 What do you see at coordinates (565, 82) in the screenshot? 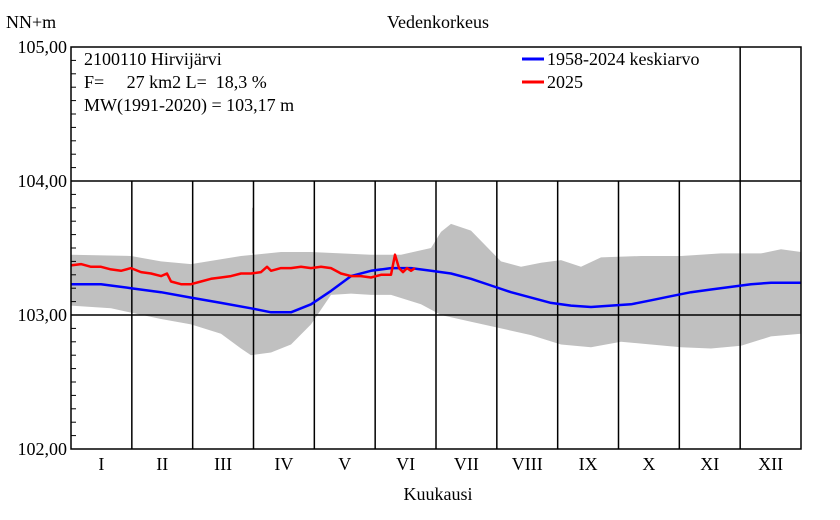
I see `legend-label-current: 2025` at bounding box center [565, 82].